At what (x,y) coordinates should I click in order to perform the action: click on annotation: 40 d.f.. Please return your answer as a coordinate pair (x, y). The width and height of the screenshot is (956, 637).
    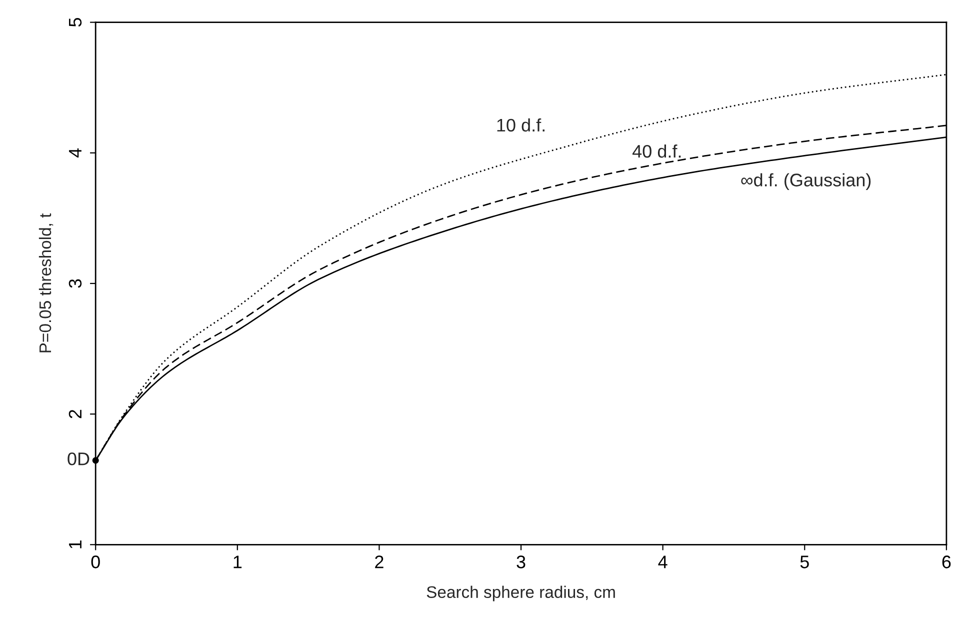
    Looking at the image, I should click on (656, 151).